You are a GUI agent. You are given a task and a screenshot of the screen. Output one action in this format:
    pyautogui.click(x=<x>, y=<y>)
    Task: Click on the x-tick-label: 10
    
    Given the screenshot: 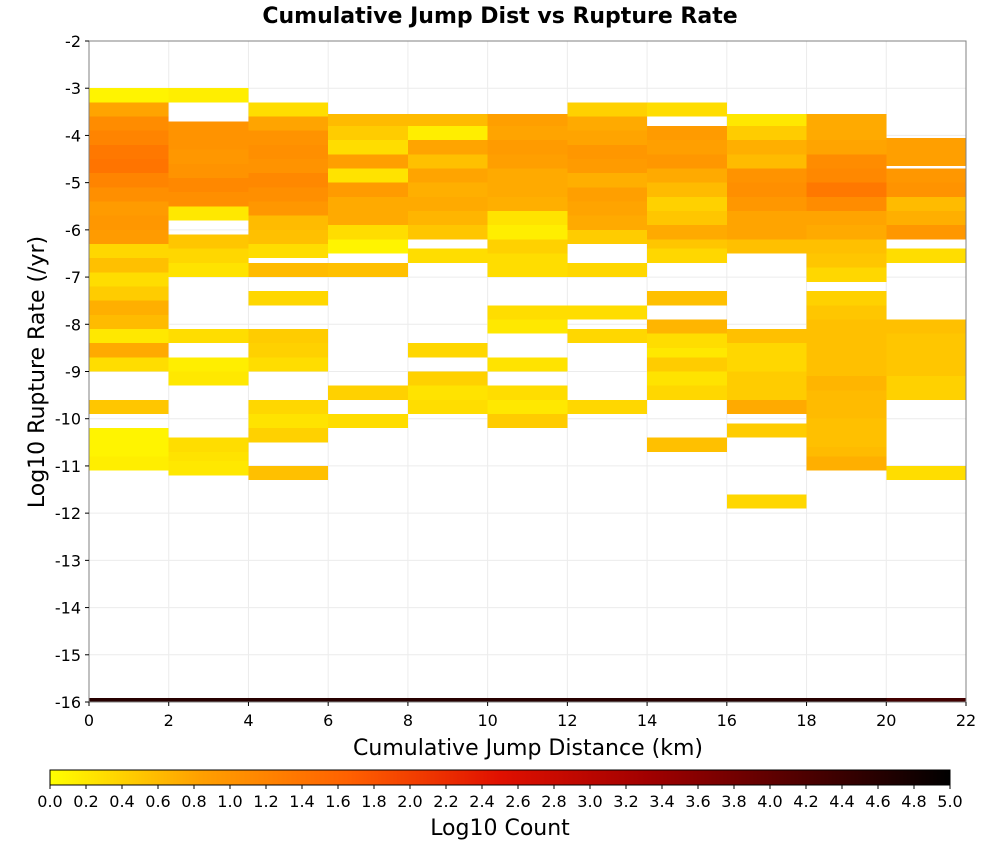 What is the action you would take?
    pyautogui.click(x=487, y=720)
    